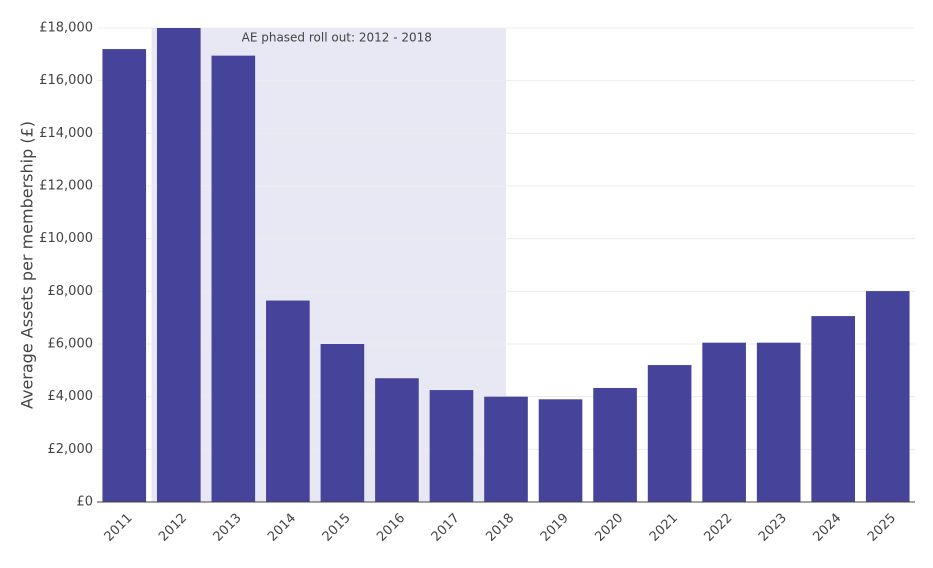 The height and width of the screenshot is (568, 933). What do you see at coordinates (446, 528) in the screenshot?
I see `x-tick-label: 2017` at bounding box center [446, 528].